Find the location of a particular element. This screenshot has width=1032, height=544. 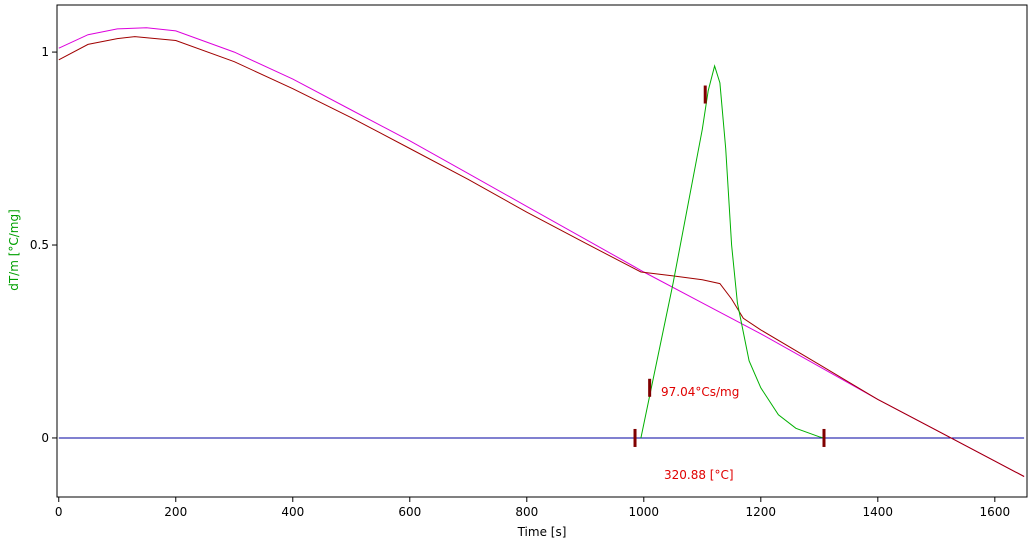

x-tick-label: 1000 is located at coordinates (644, 512).